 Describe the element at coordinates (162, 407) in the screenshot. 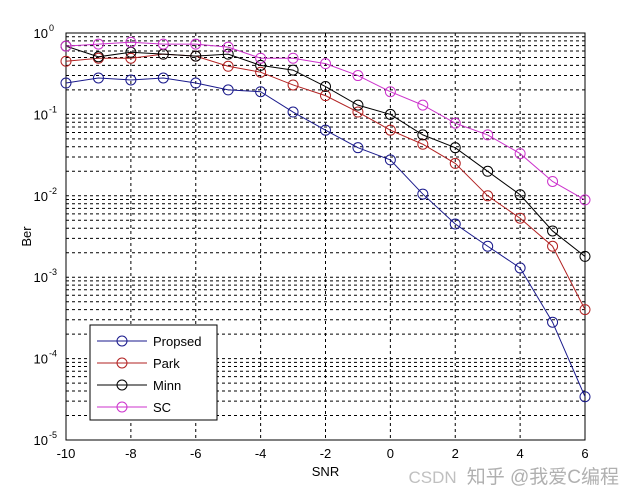

I see `legend-label: SC` at that location.